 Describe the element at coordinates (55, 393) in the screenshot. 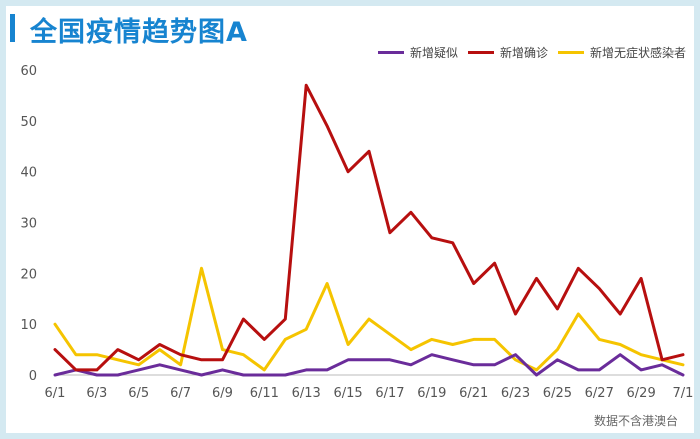

I see `x-tick-label: 6/1` at that location.